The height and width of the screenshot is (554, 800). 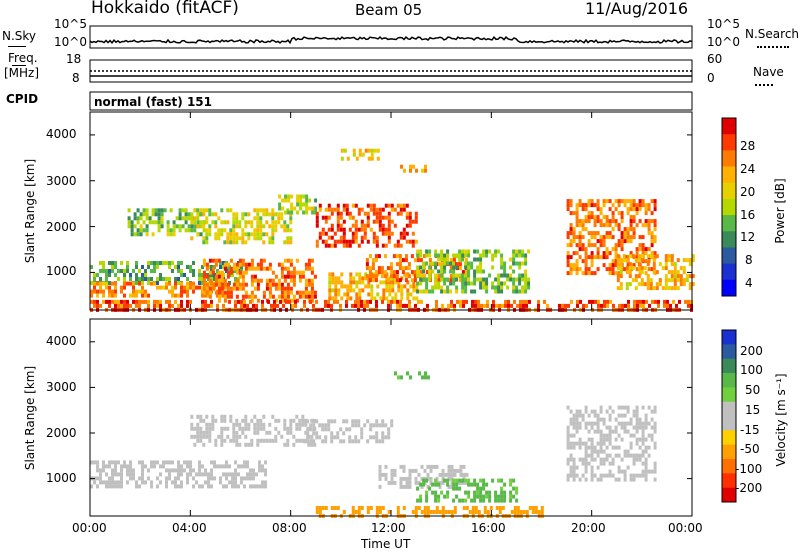 What do you see at coordinates (748, 215) in the screenshot?
I see `power-tick-16: 16` at bounding box center [748, 215].